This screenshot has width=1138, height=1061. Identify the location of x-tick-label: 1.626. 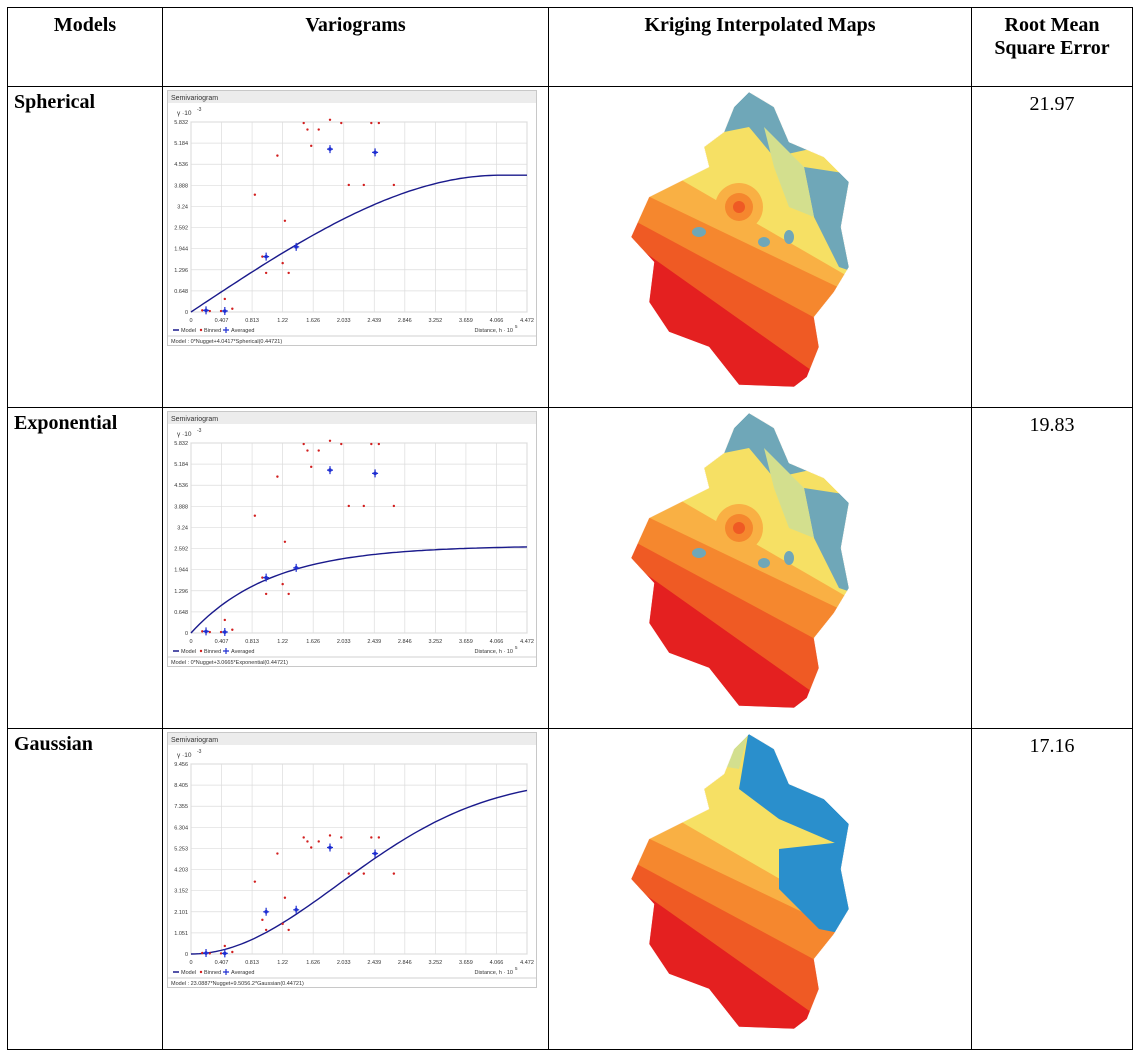
(313, 642).